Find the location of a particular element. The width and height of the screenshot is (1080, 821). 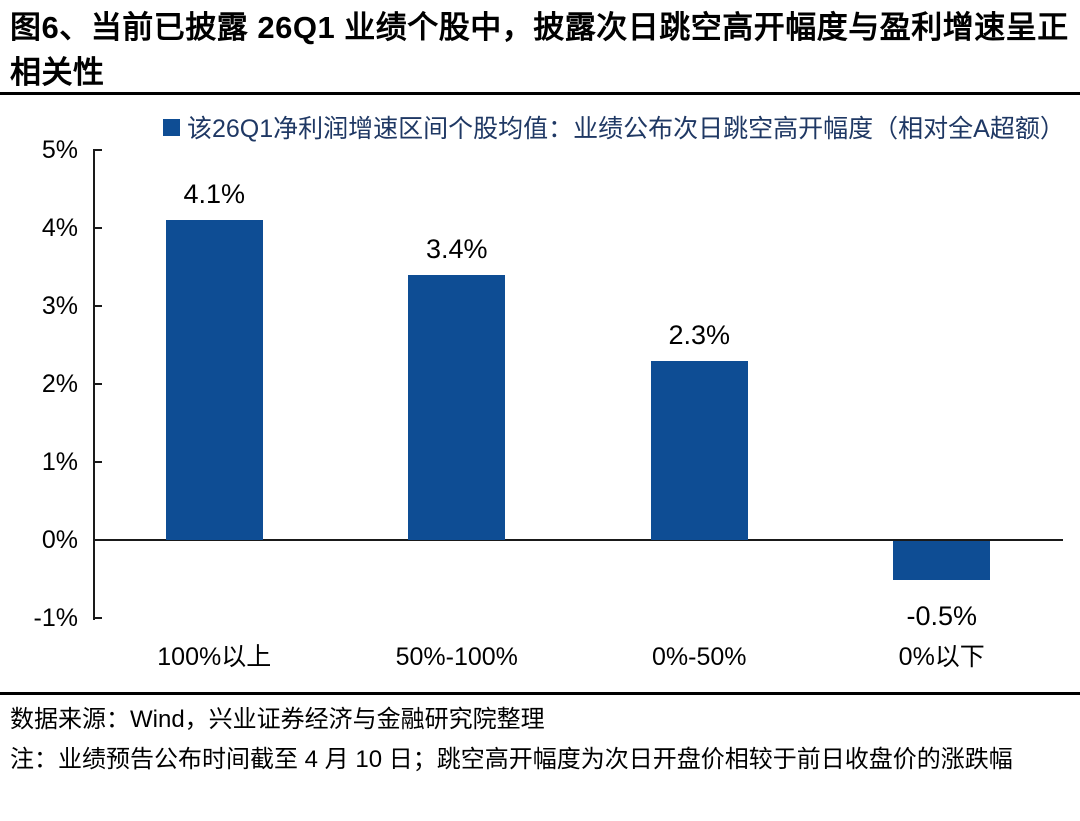

legend-swatch-icon is located at coordinates (171, 127).